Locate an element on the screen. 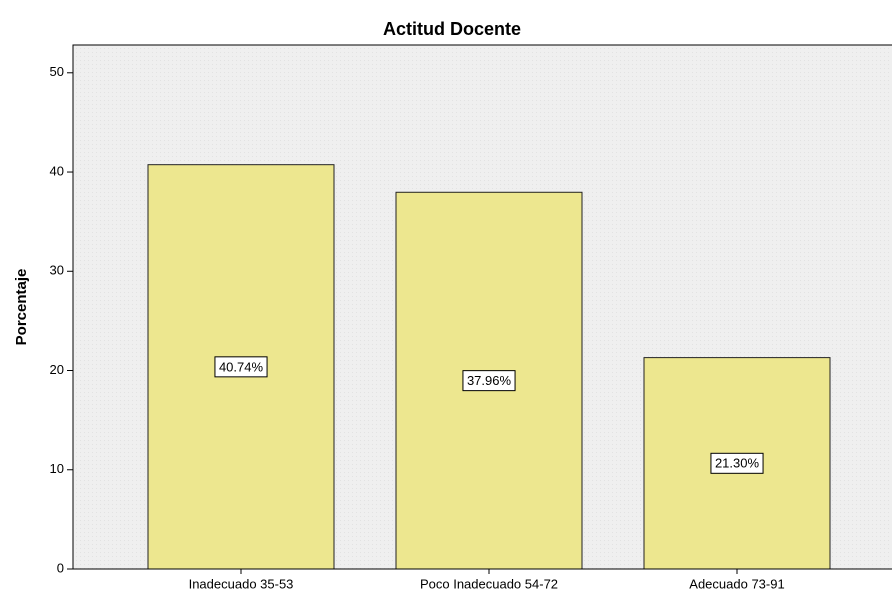 The height and width of the screenshot is (595, 892). y-axis-label: Porcentaje is located at coordinates (21, 307).